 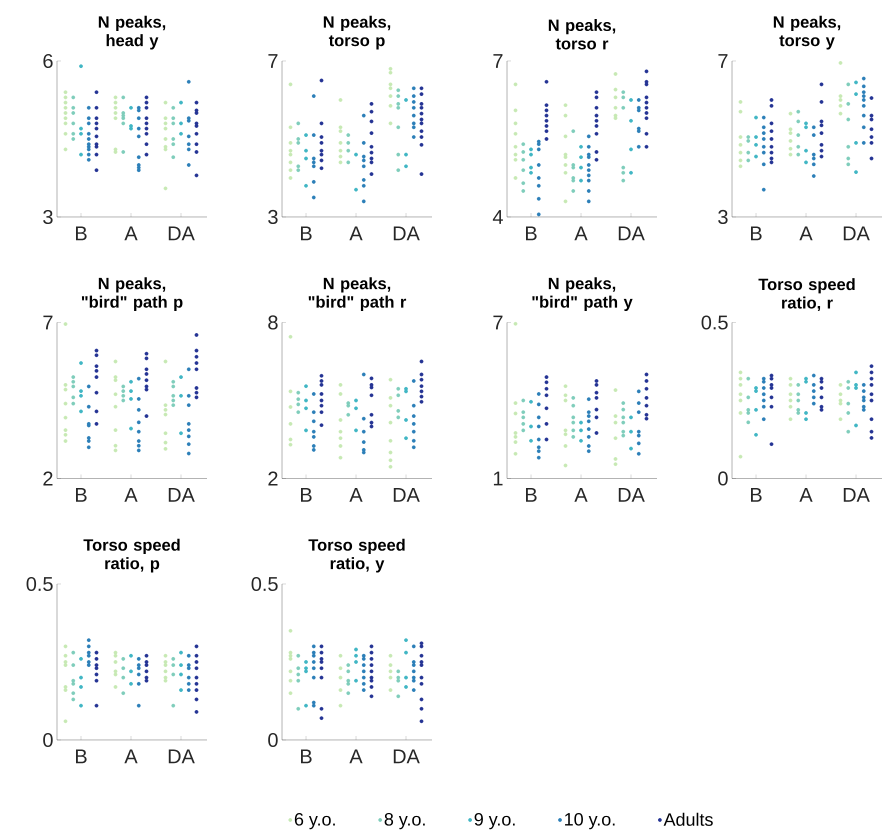 What do you see at coordinates (357, 33) in the screenshot?
I see `chart-title: N peaks, torso p` at bounding box center [357, 33].